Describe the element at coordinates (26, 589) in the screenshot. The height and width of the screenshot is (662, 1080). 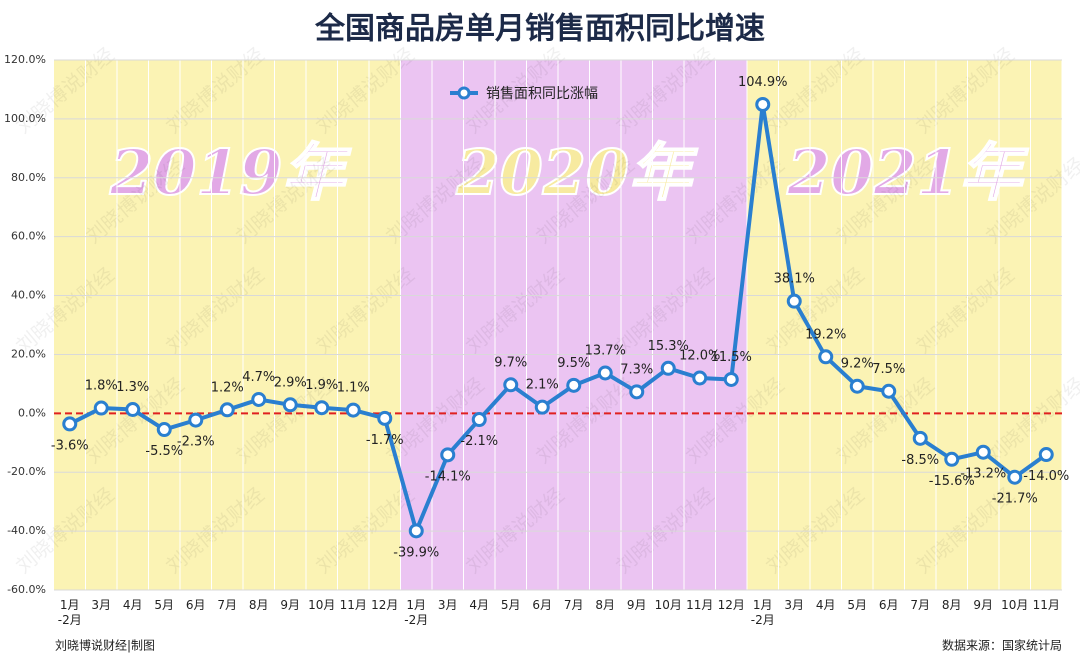
I see `y-tick-label: -60.0%` at that location.